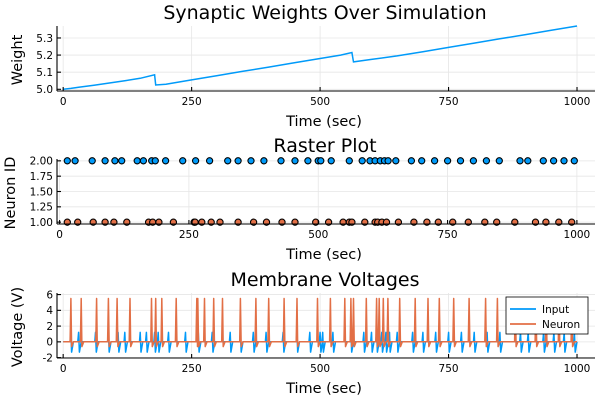 The width and height of the screenshot is (600, 400). I want to click on raster-series, so click(320, 191).